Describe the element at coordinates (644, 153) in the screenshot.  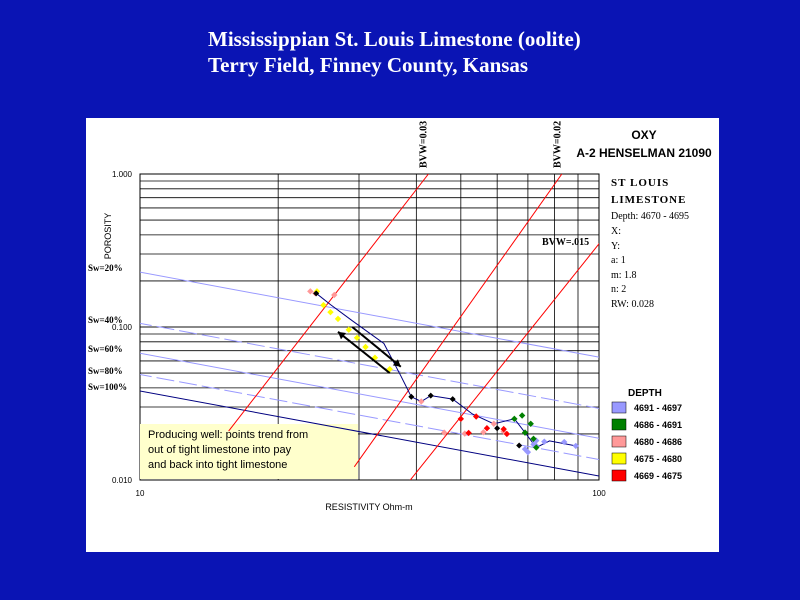
I see `well-name-label: A-2 HENSELMAN 21090` at that location.